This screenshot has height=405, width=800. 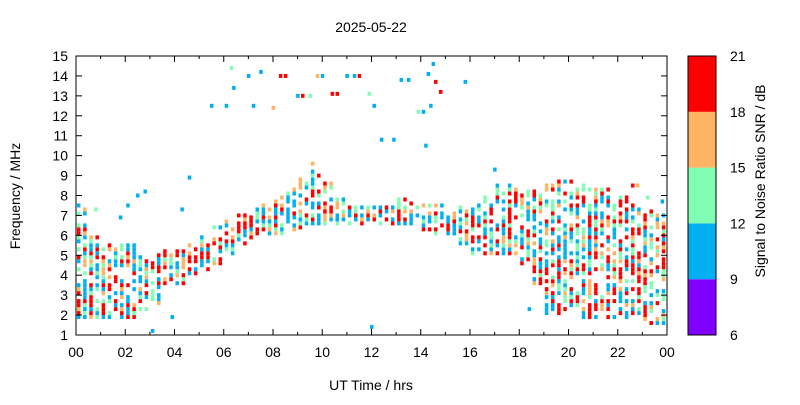 What do you see at coordinates (224, 352) in the screenshot?
I see `x-tick-label: 06` at bounding box center [224, 352].